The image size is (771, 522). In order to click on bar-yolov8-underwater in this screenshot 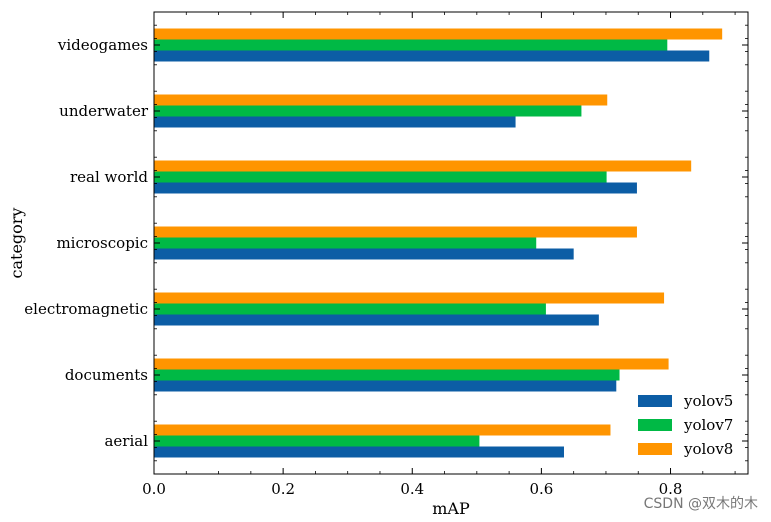, I will do `click(381, 100)`.